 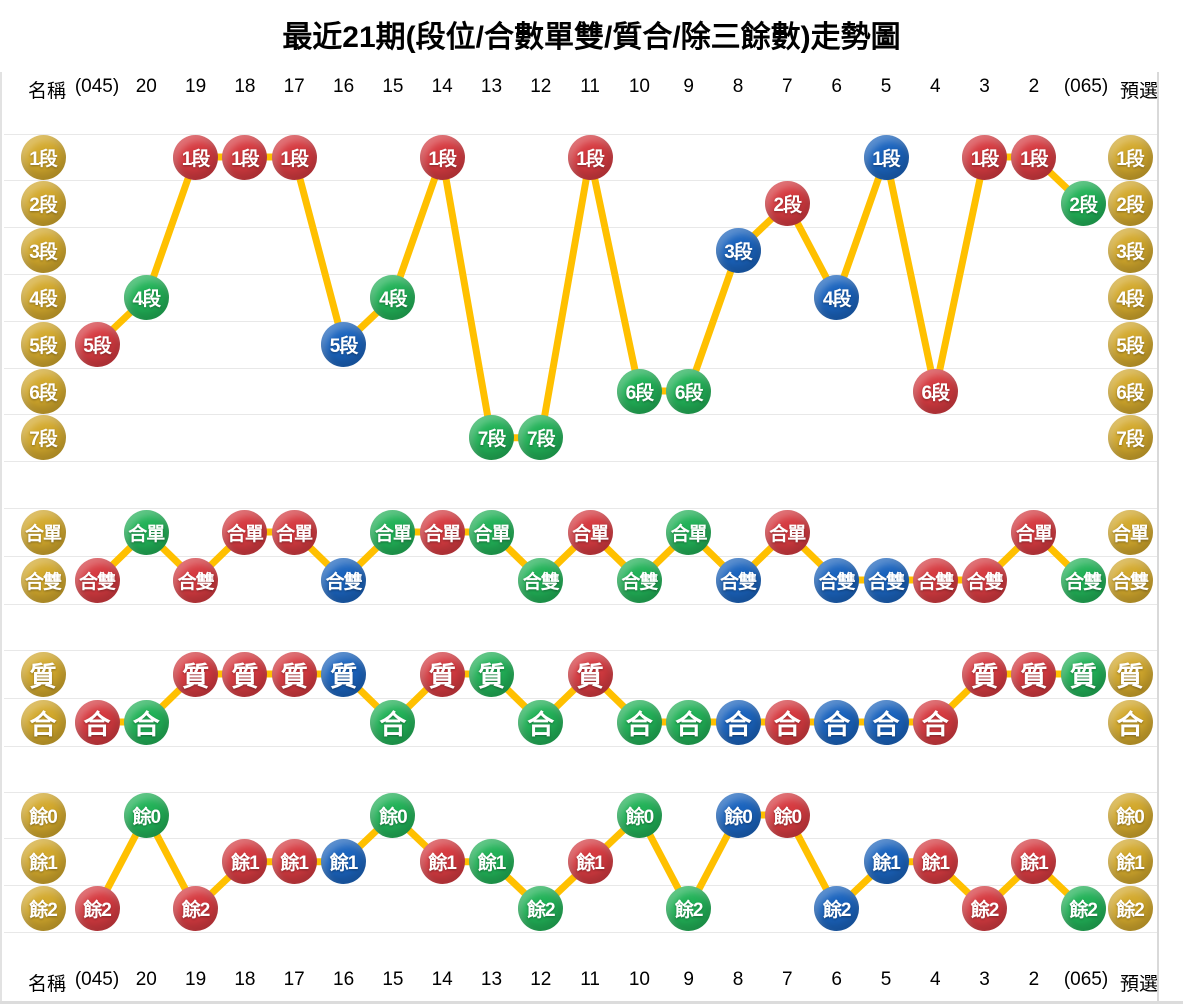 I want to click on row-label-ball-right: 4段, so click(x=1130, y=297).